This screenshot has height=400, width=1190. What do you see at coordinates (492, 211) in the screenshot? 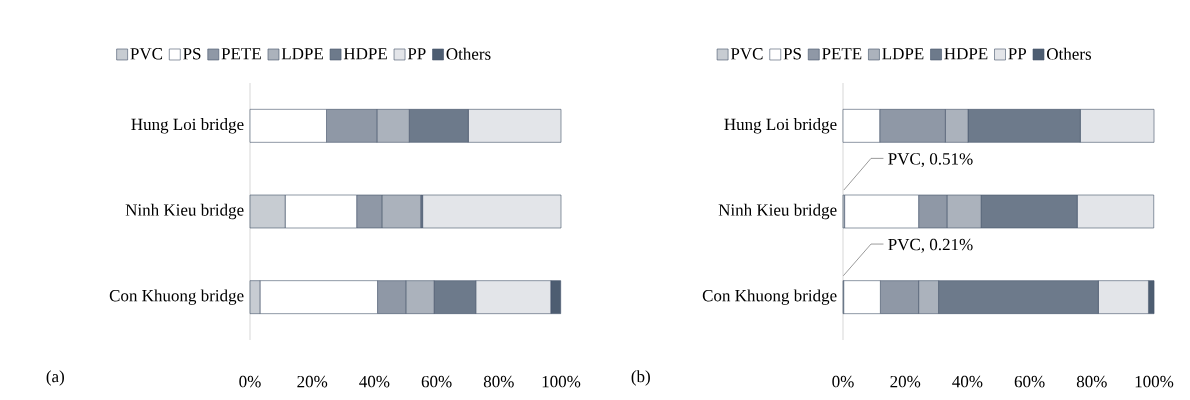
I see `bar` at bounding box center [492, 211].